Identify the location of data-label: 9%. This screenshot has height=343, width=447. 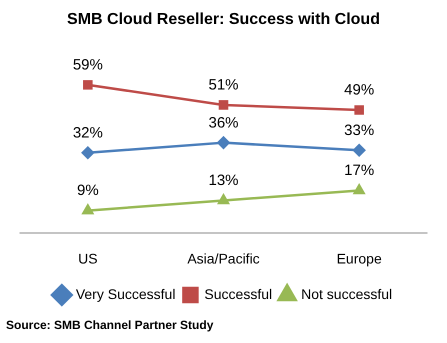
(87, 191).